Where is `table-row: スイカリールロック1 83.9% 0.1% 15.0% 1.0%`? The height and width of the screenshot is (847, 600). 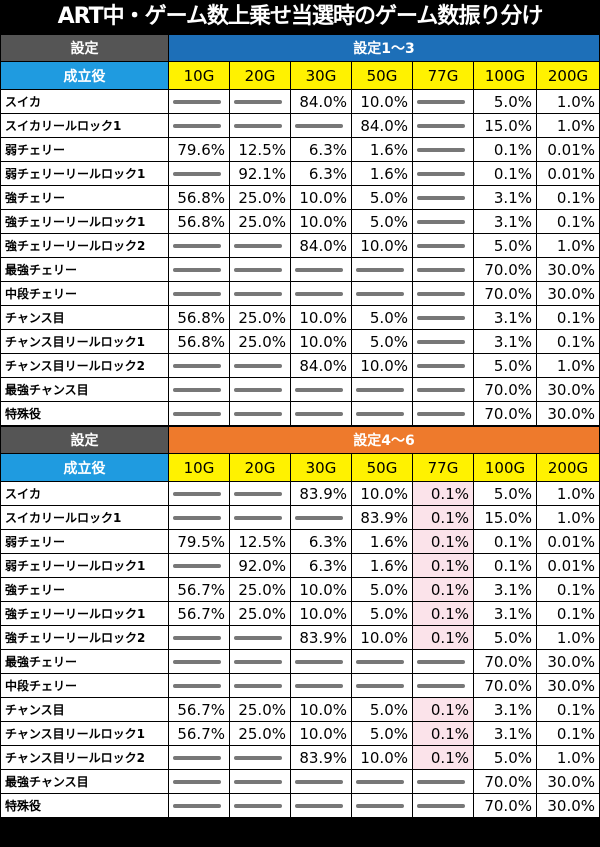
table-row: スイカリールロック1 83.9% 0.1% 15.0% 1.0% is located at coordinates (300, 517).